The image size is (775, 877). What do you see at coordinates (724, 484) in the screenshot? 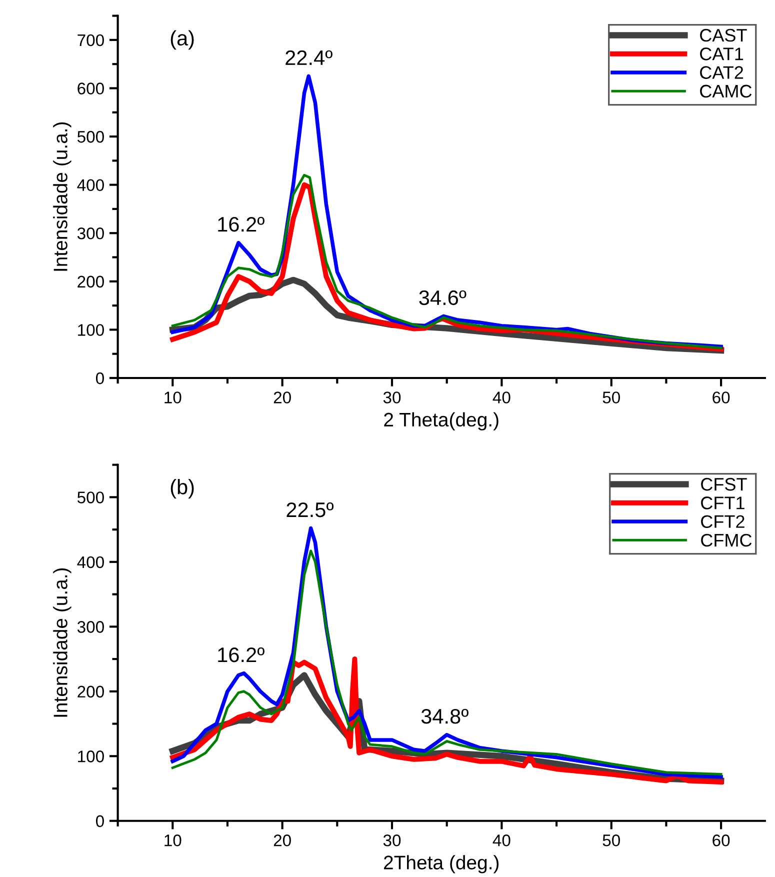
I see `legend-label: CFST` at bounding box center [724, 484].